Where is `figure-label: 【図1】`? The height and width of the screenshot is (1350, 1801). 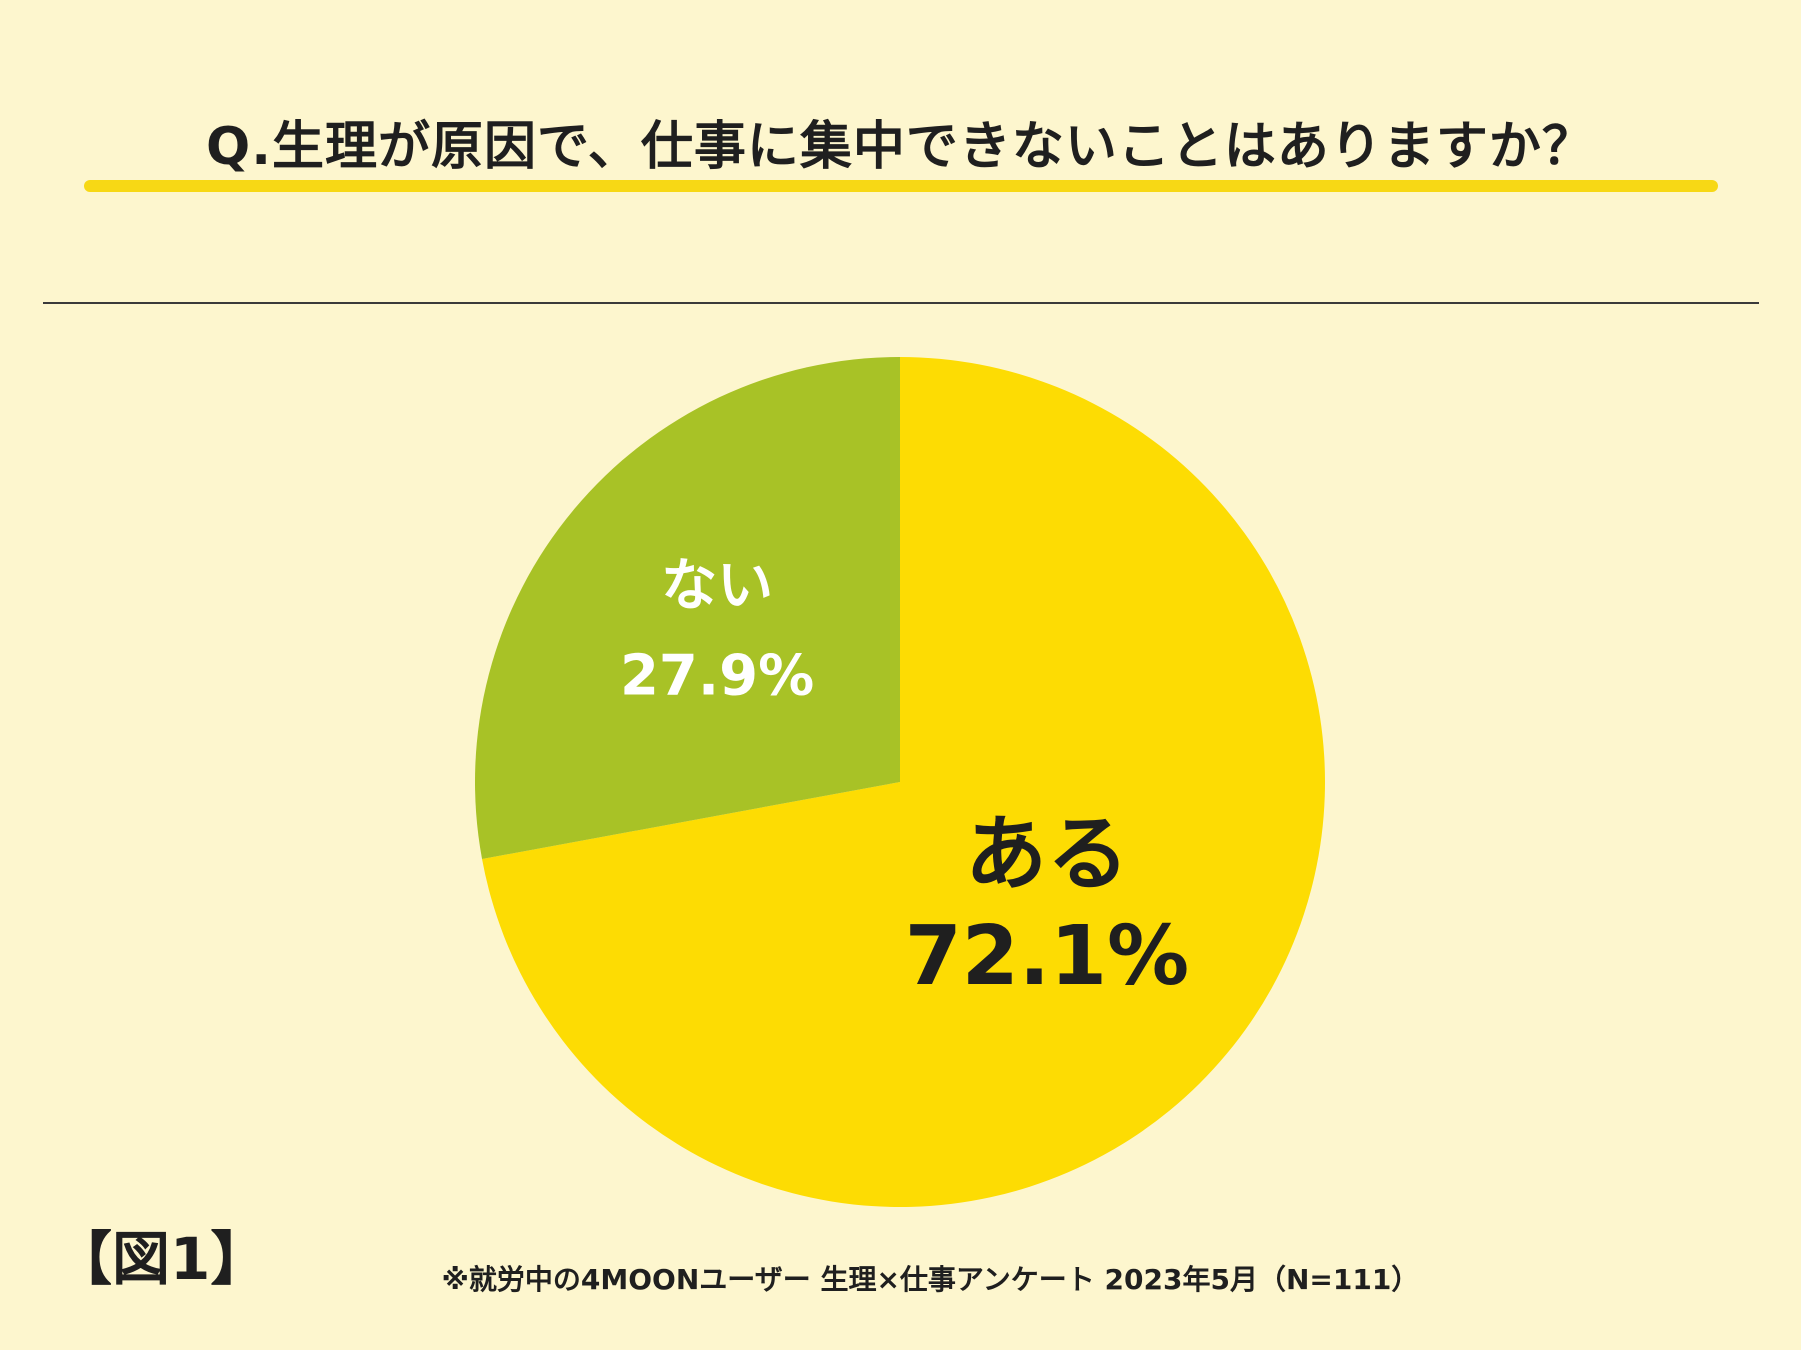
figure-label: 【図1】 is located at coordinates (161, 1259).